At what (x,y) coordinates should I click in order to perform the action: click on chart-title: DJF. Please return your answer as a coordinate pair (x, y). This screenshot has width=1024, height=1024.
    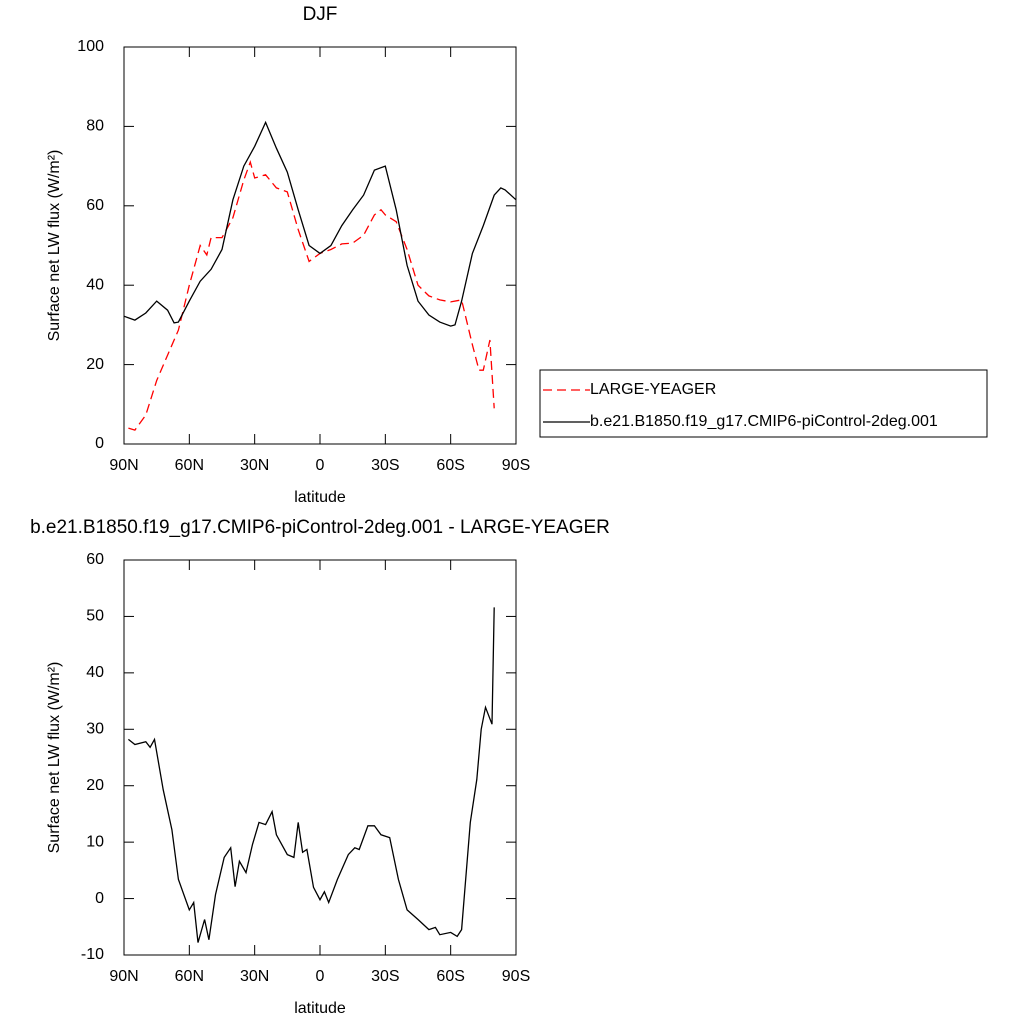
    Looking at the image, I should click on (320, 14).